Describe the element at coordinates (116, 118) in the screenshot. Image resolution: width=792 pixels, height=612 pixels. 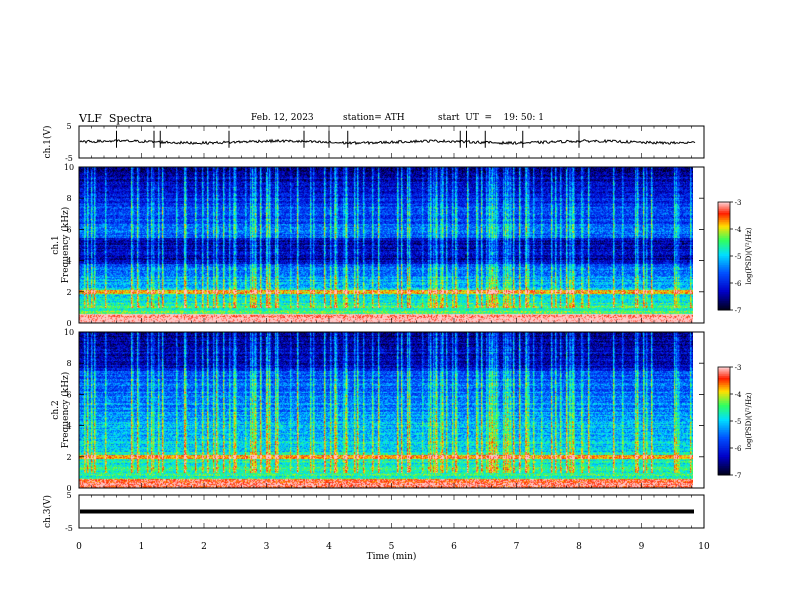
I see `chart-title: VLF Spectra` at that location.